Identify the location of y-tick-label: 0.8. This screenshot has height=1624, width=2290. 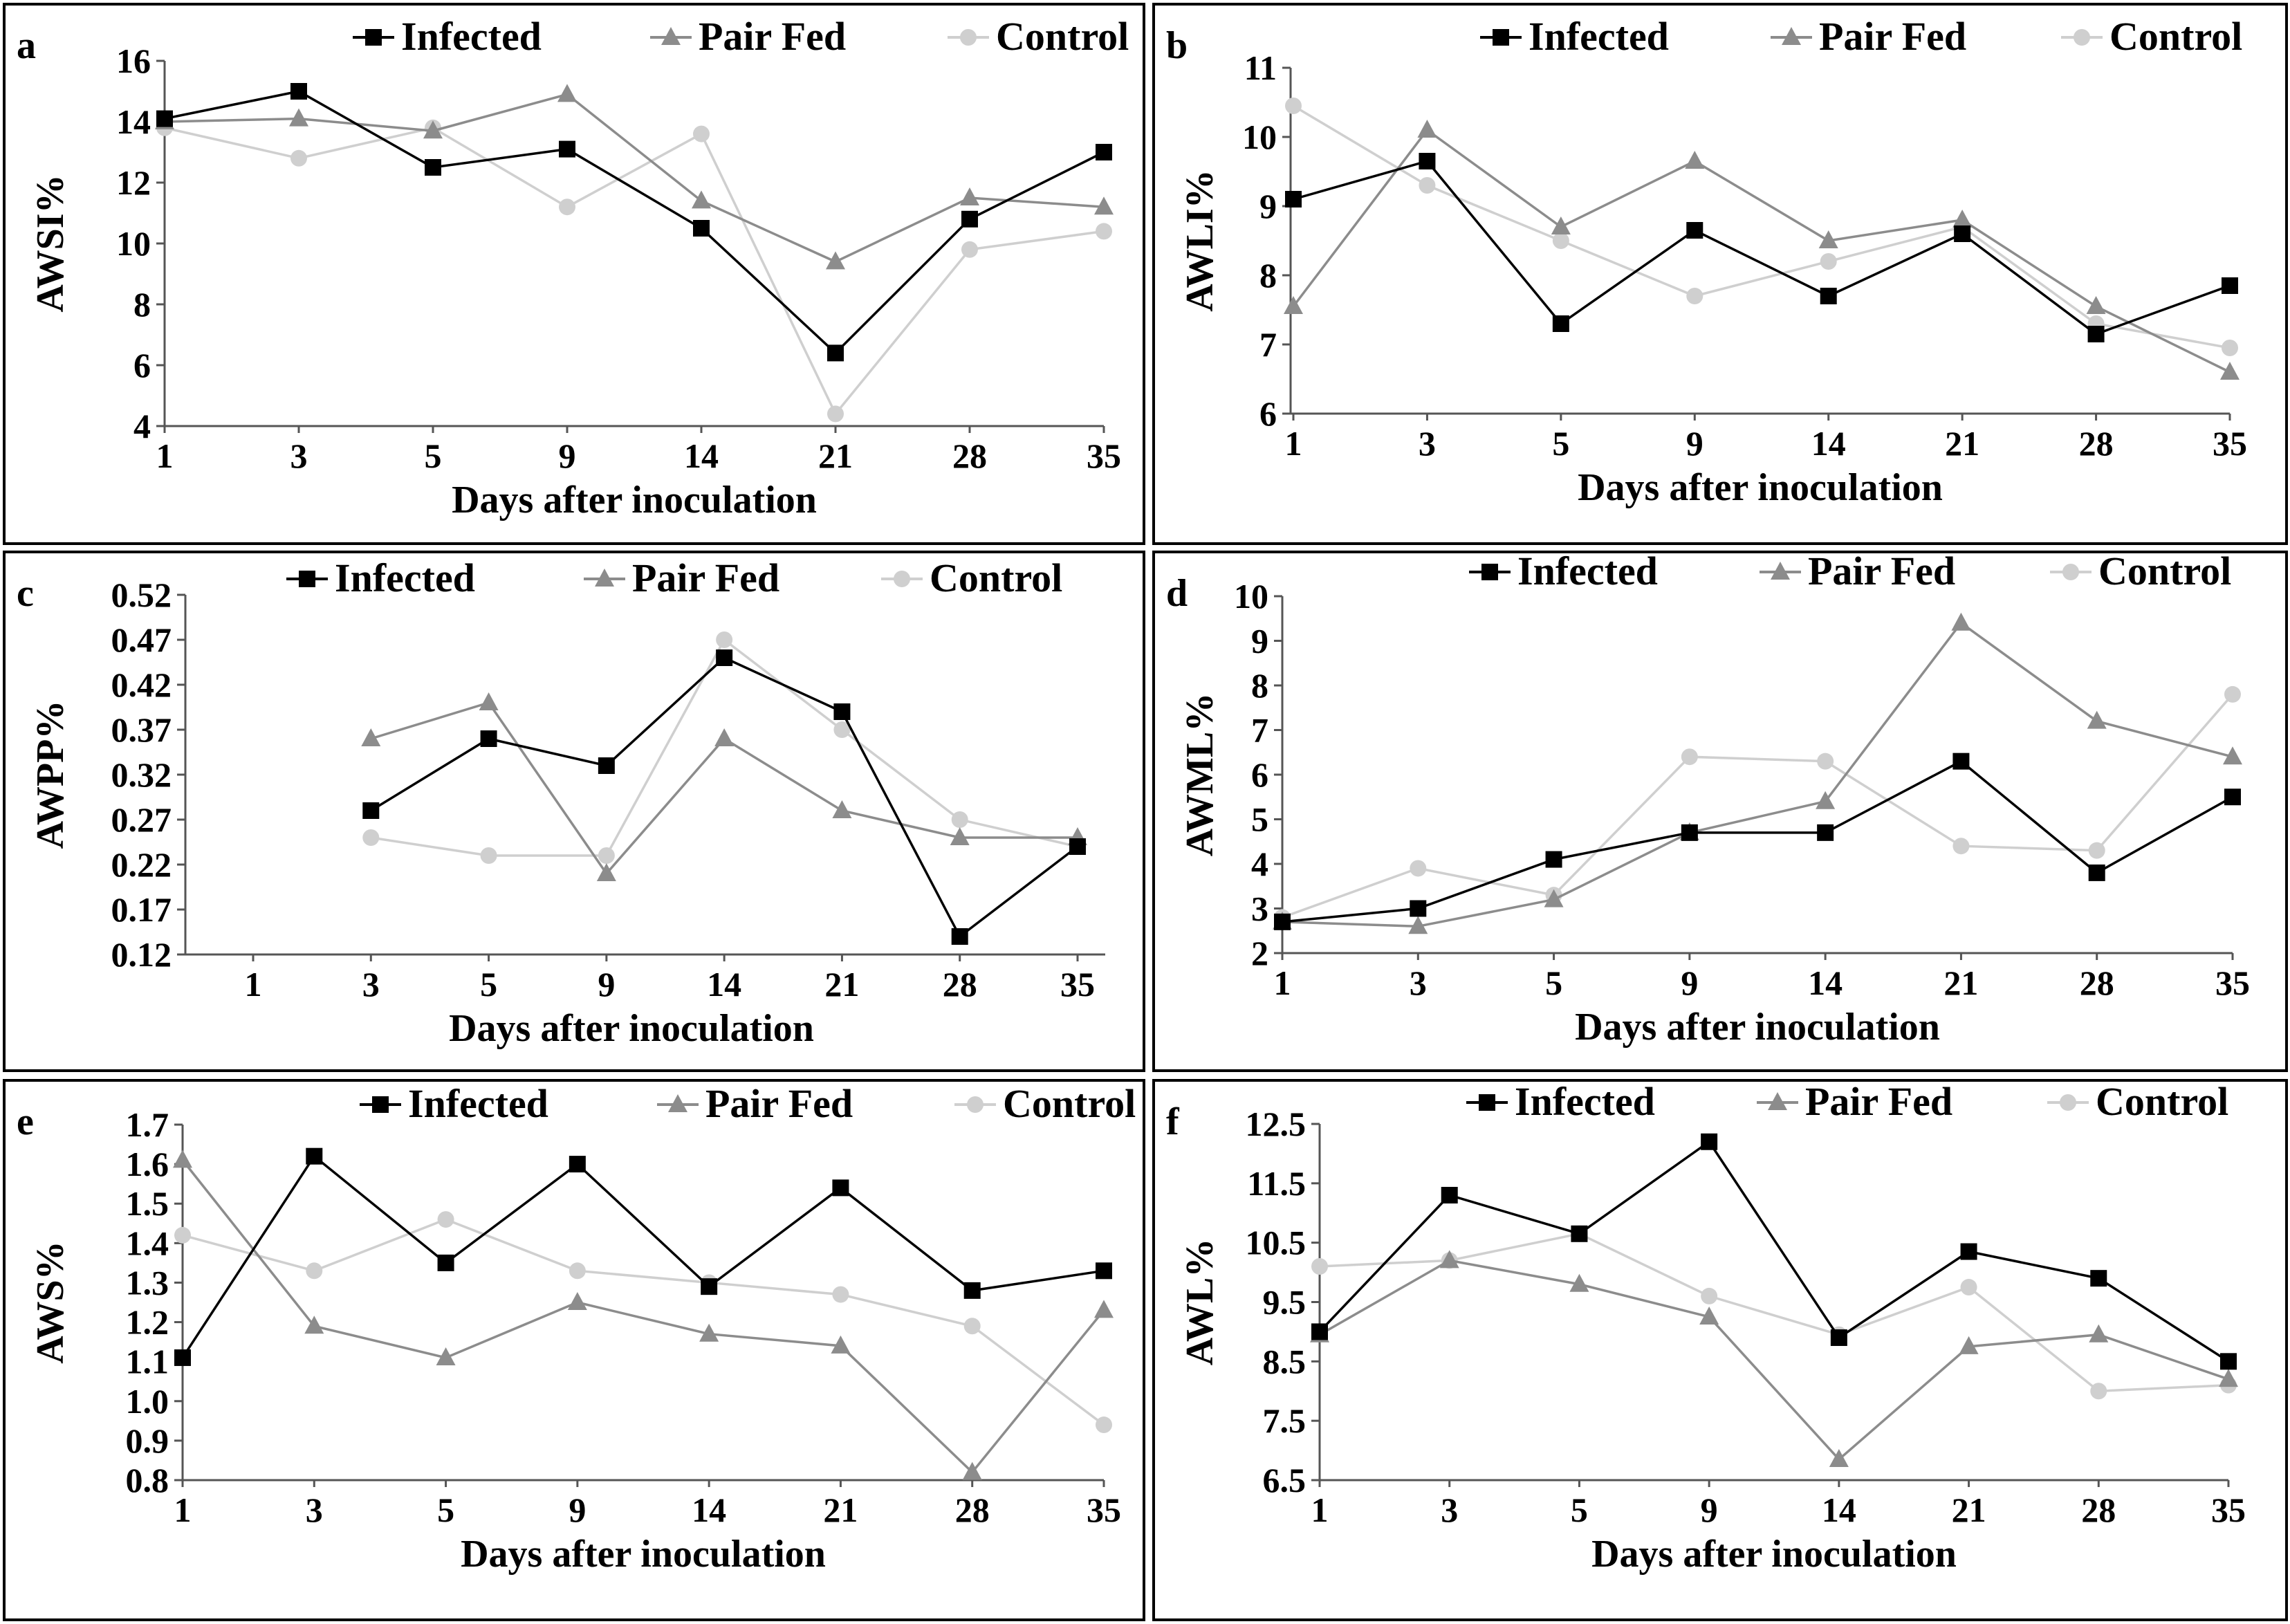
(147, 1480).